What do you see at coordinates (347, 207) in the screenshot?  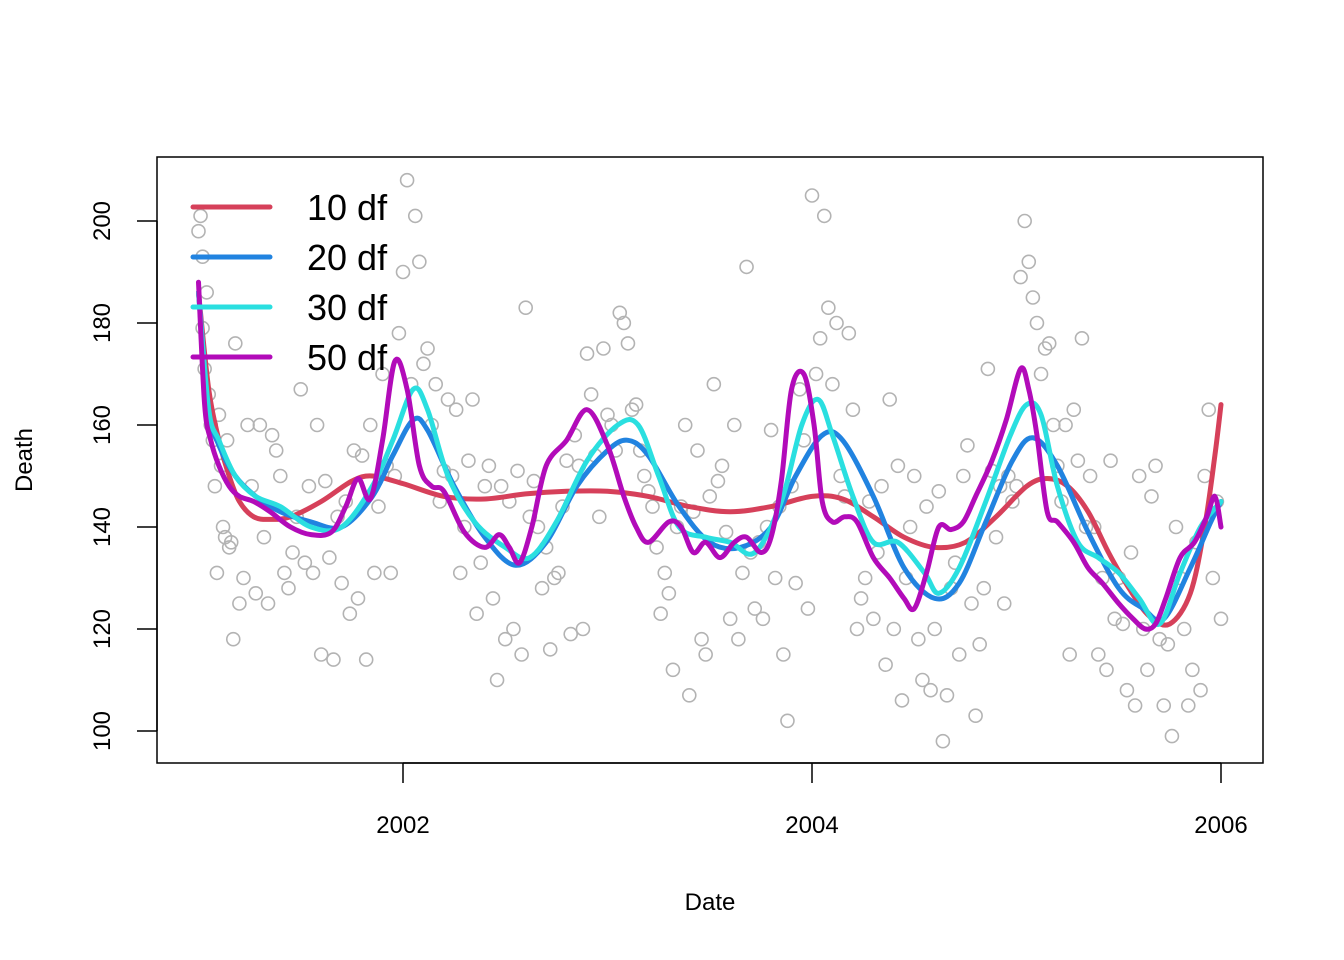 I see `legend-label: 10 df` at bounding box center [347, 207].